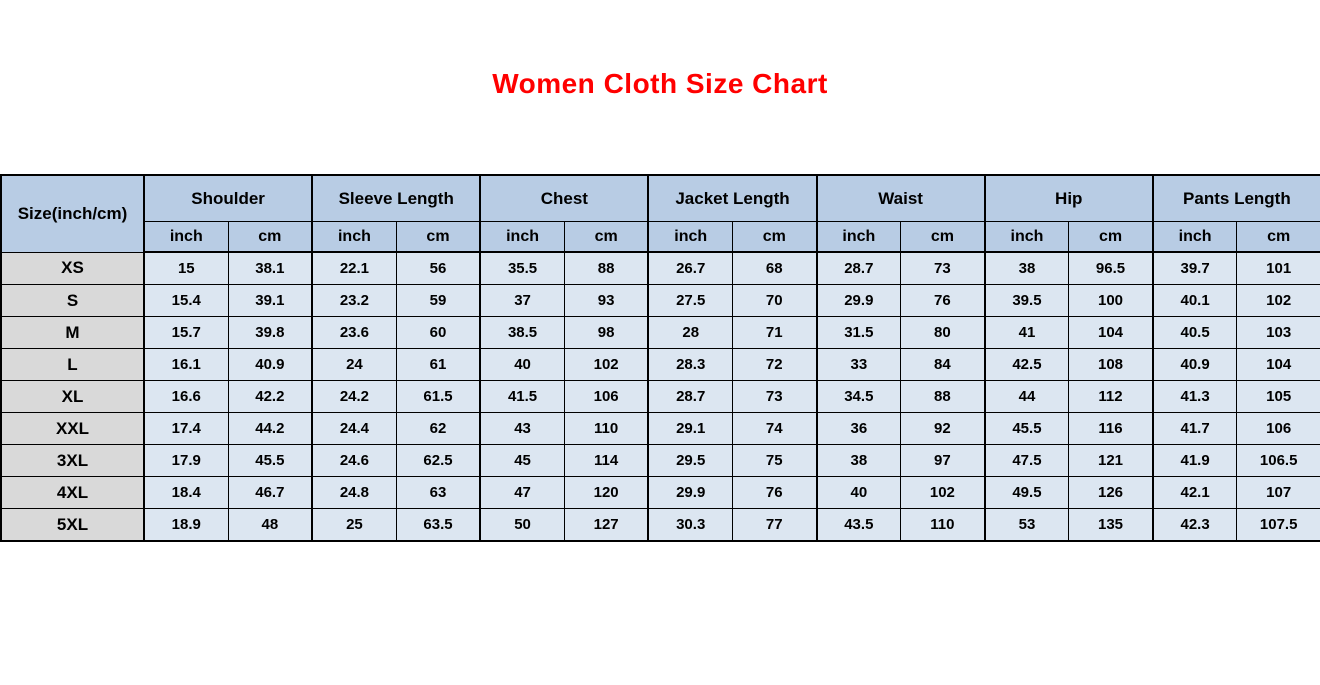  What do you see at coordinates (1026, 525) in the screenshot?
I see `table-cell: 53` at bounding box center [1026, 525].